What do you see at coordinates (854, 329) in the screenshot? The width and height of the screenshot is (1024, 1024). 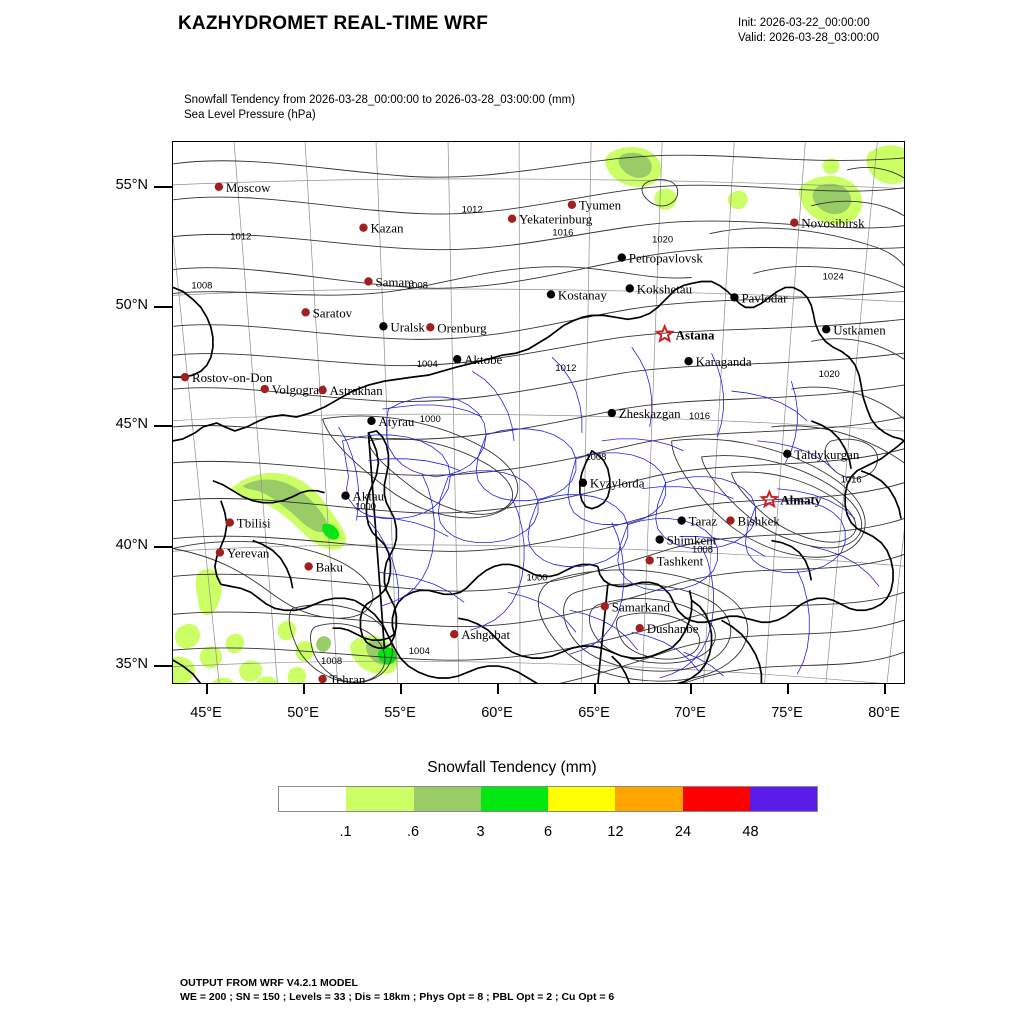 I see `city-marker-ustkamen: Ustkamen` at bounding box center [854, 329].